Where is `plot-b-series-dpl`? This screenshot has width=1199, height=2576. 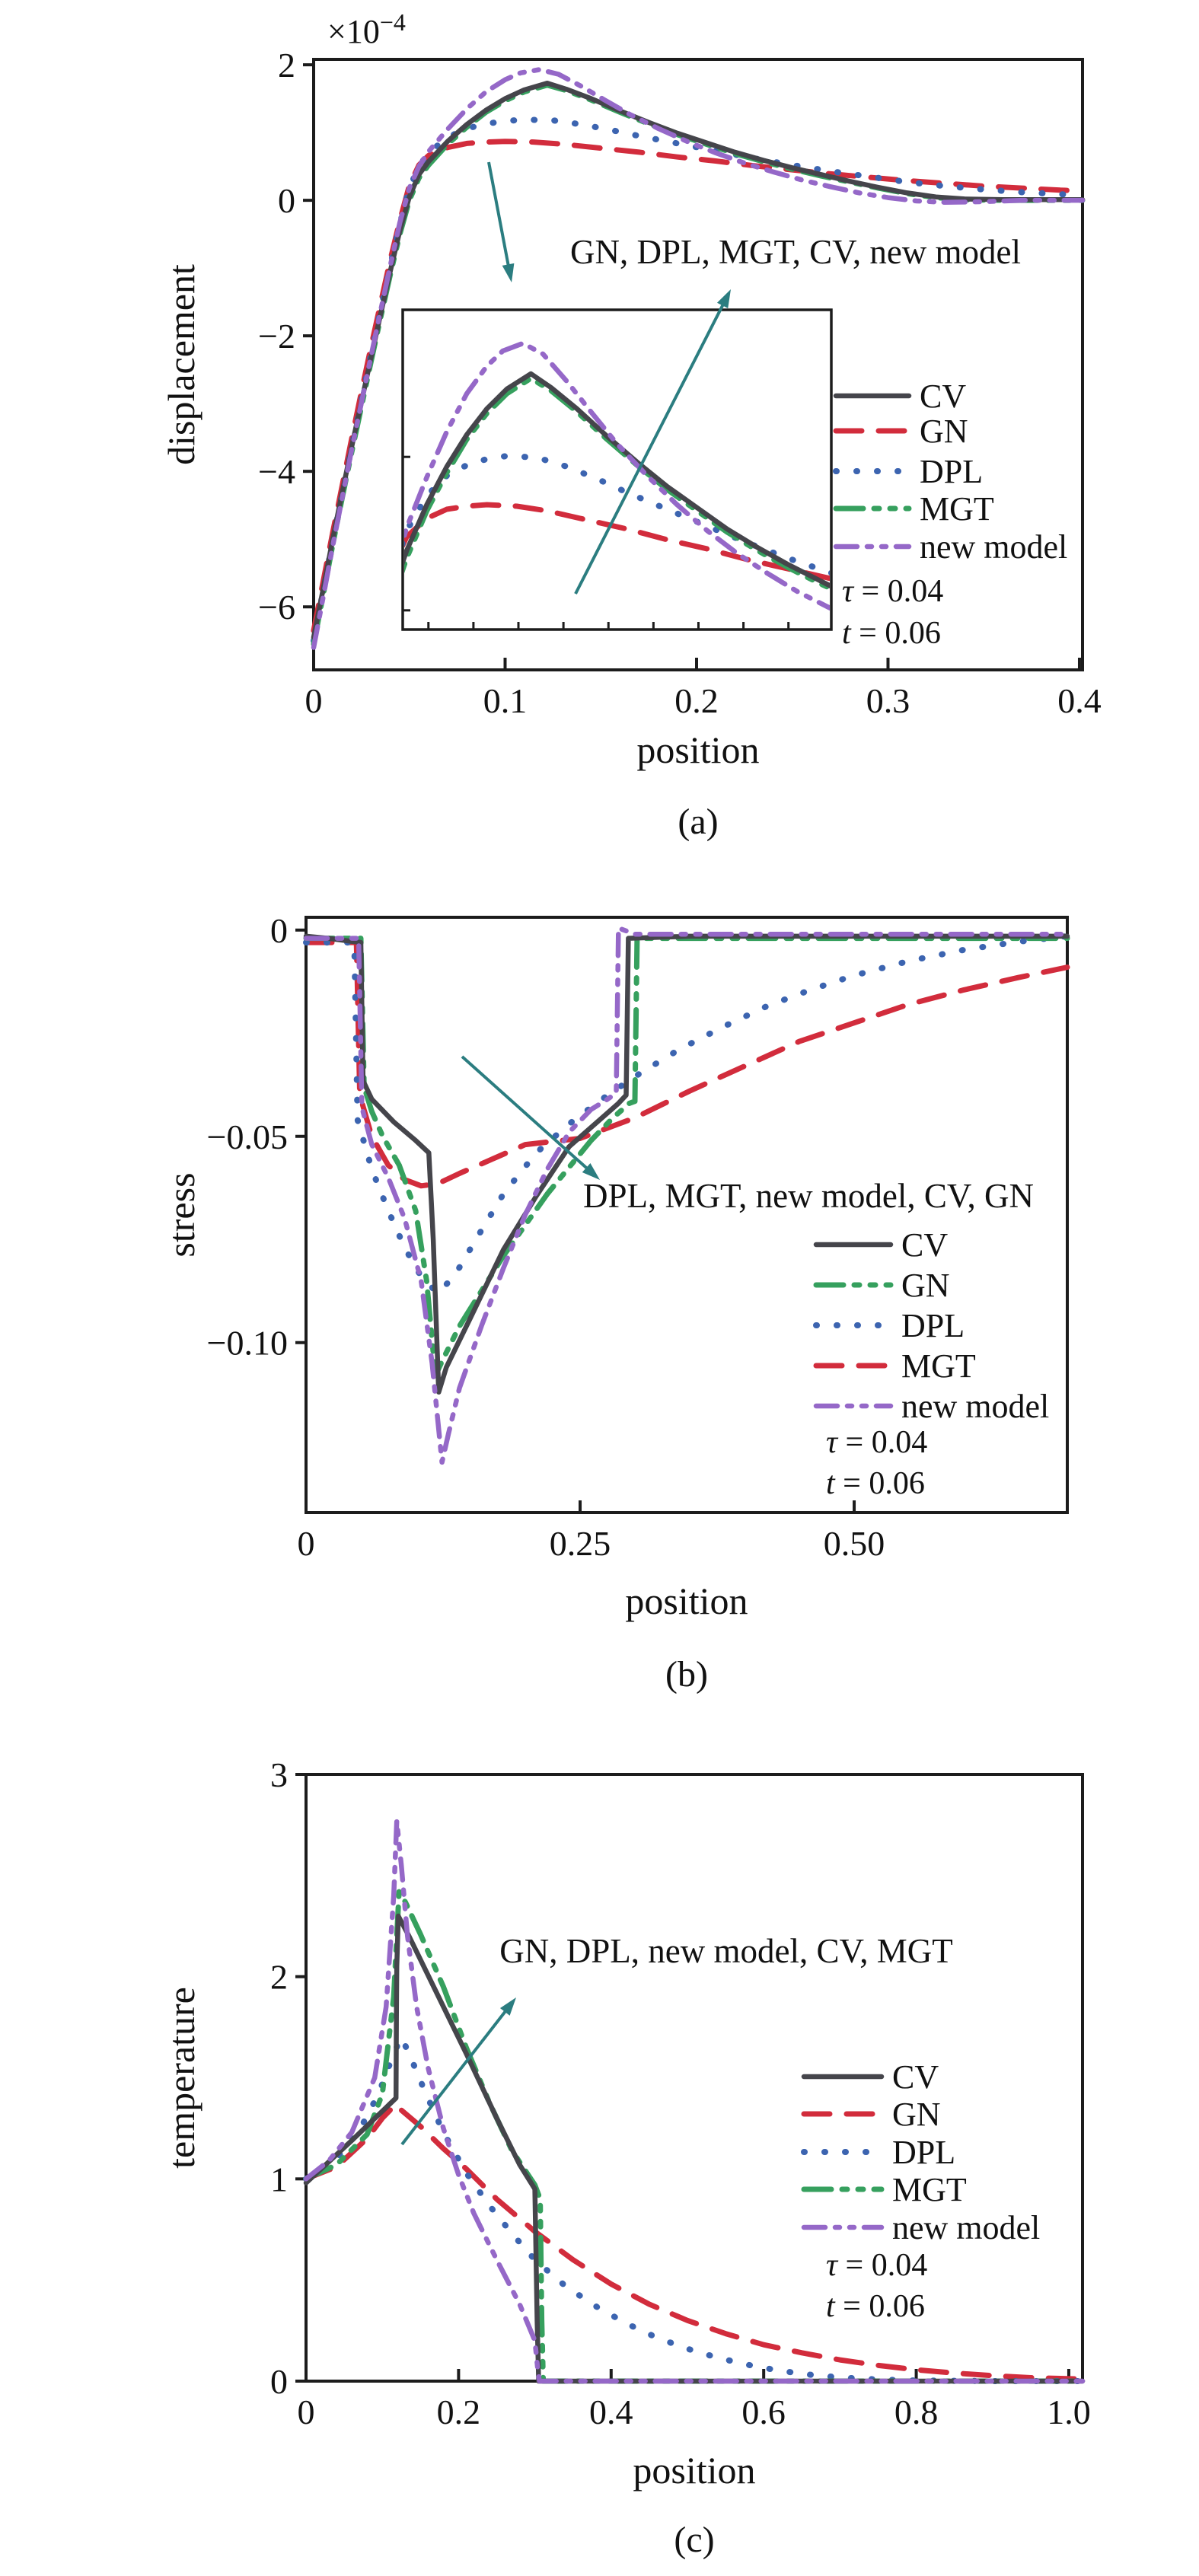
plot-b-series-dpl is located at coordinates (687, 1114).